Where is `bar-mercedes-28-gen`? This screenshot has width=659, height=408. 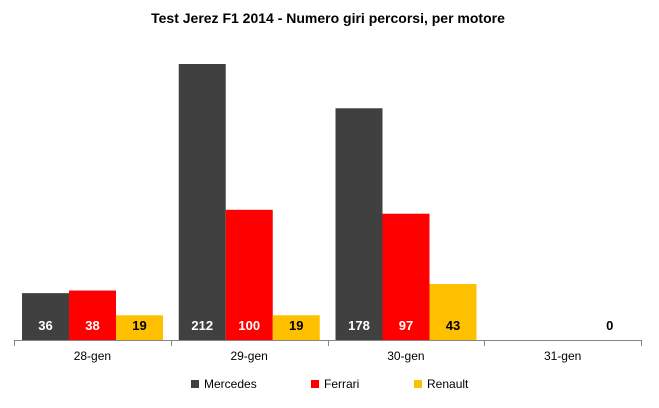 bar-mercedes-28-gen is located at coordinates (45, 316).